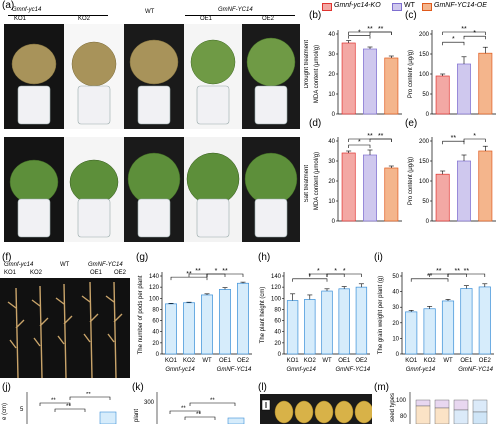 The width and height of the screenshot is (500, 424). What do you see at coordinates (155, 310) in the screenshot?
I see `y-tick-label: 80` at bounding box center [155, 310].